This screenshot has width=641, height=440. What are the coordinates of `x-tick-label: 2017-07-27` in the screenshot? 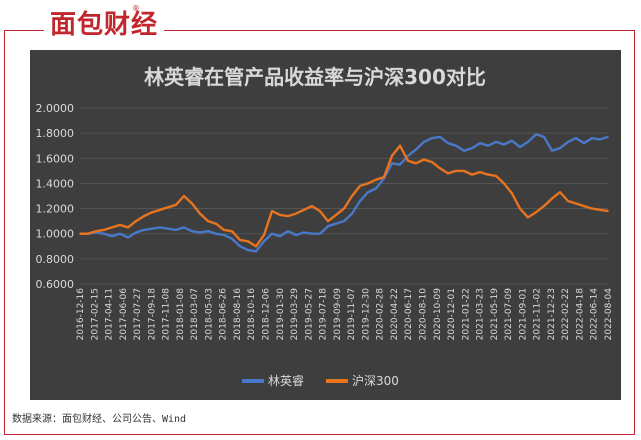 It's located at (138, 314).